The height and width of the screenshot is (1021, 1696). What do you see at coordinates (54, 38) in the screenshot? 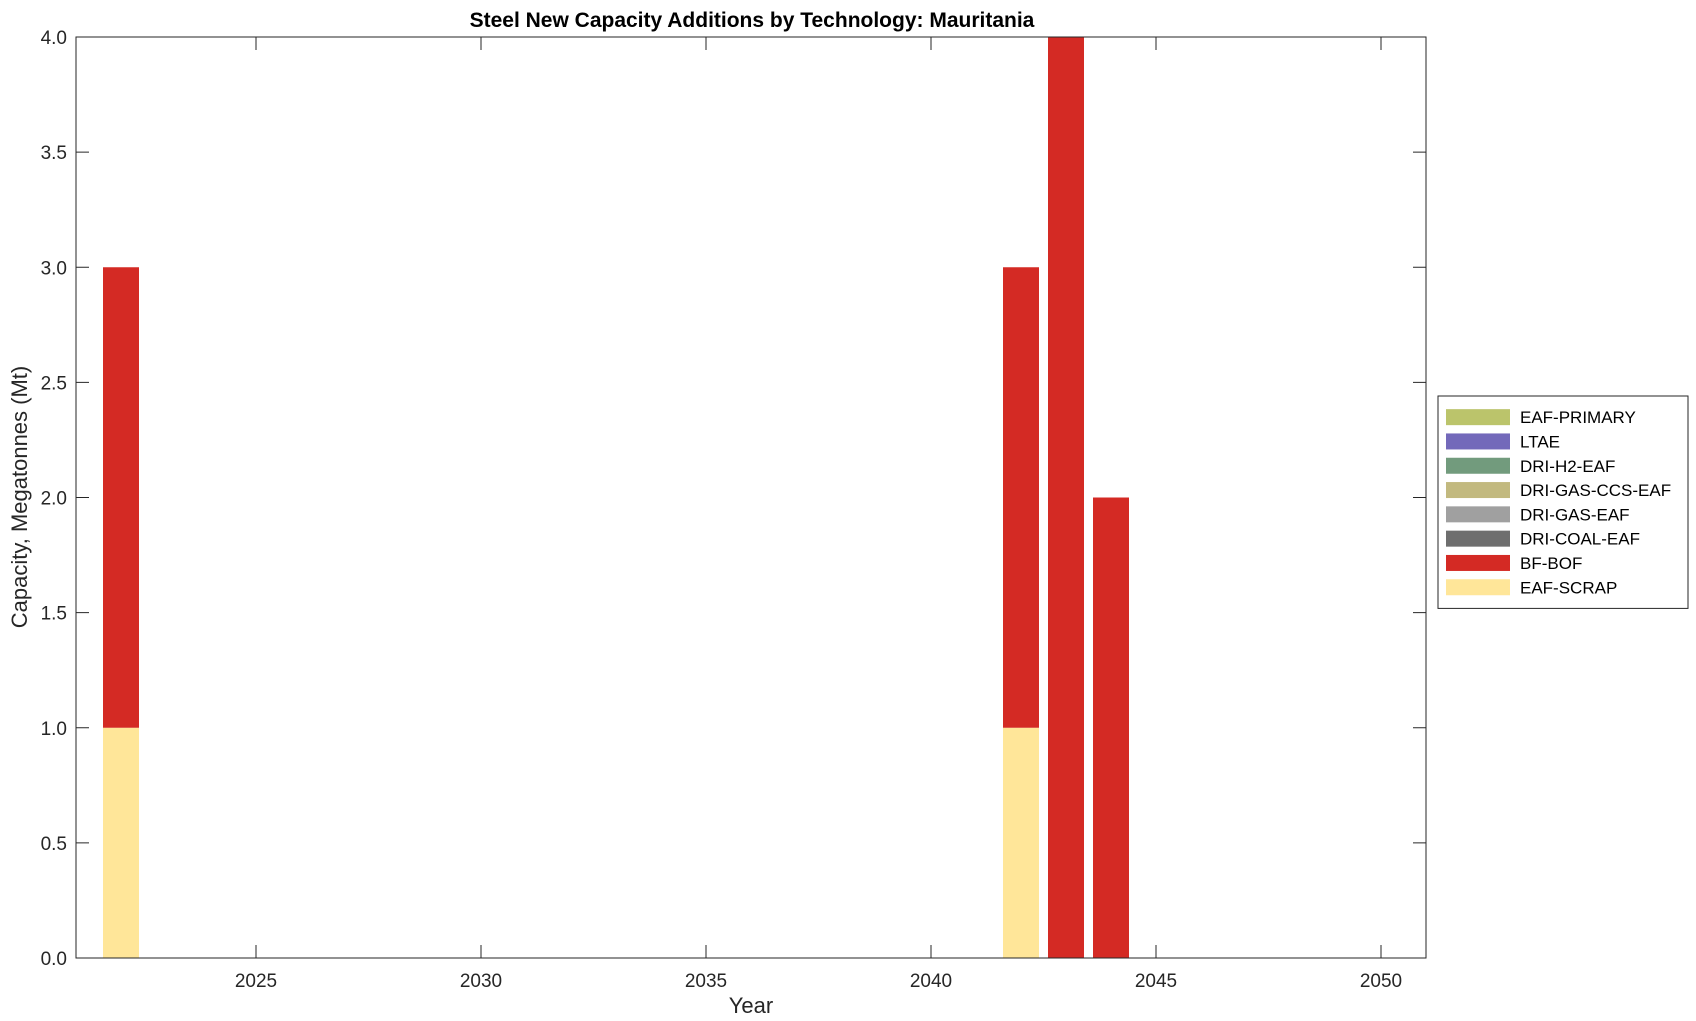
I see `y-tick-label-4: 4.0` at bounding box center [54, 38].